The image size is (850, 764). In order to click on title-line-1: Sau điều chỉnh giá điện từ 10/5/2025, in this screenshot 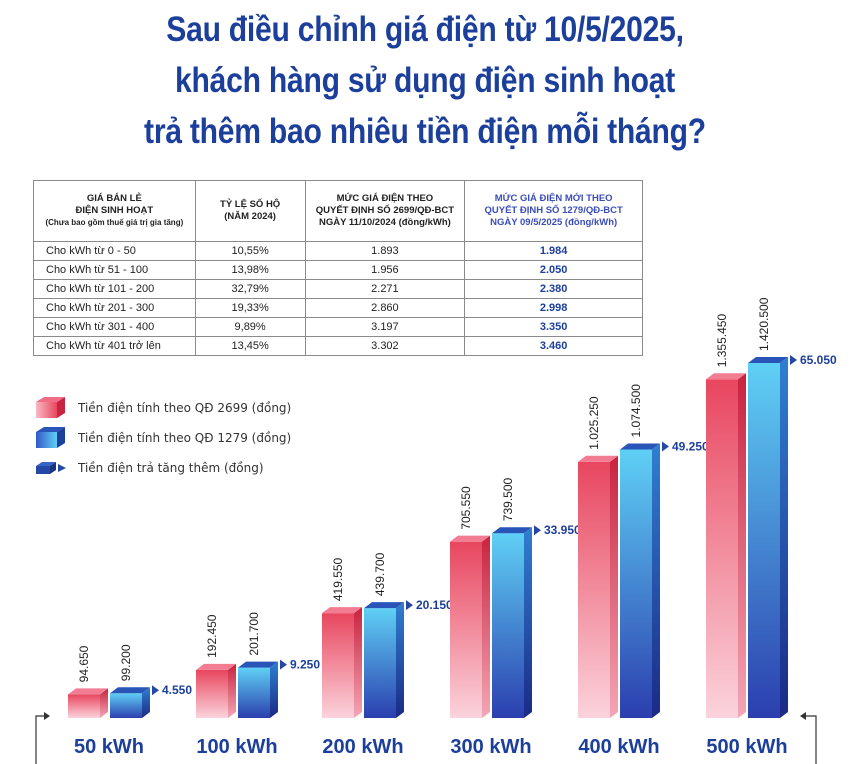, I will do `click(425, 29)`.